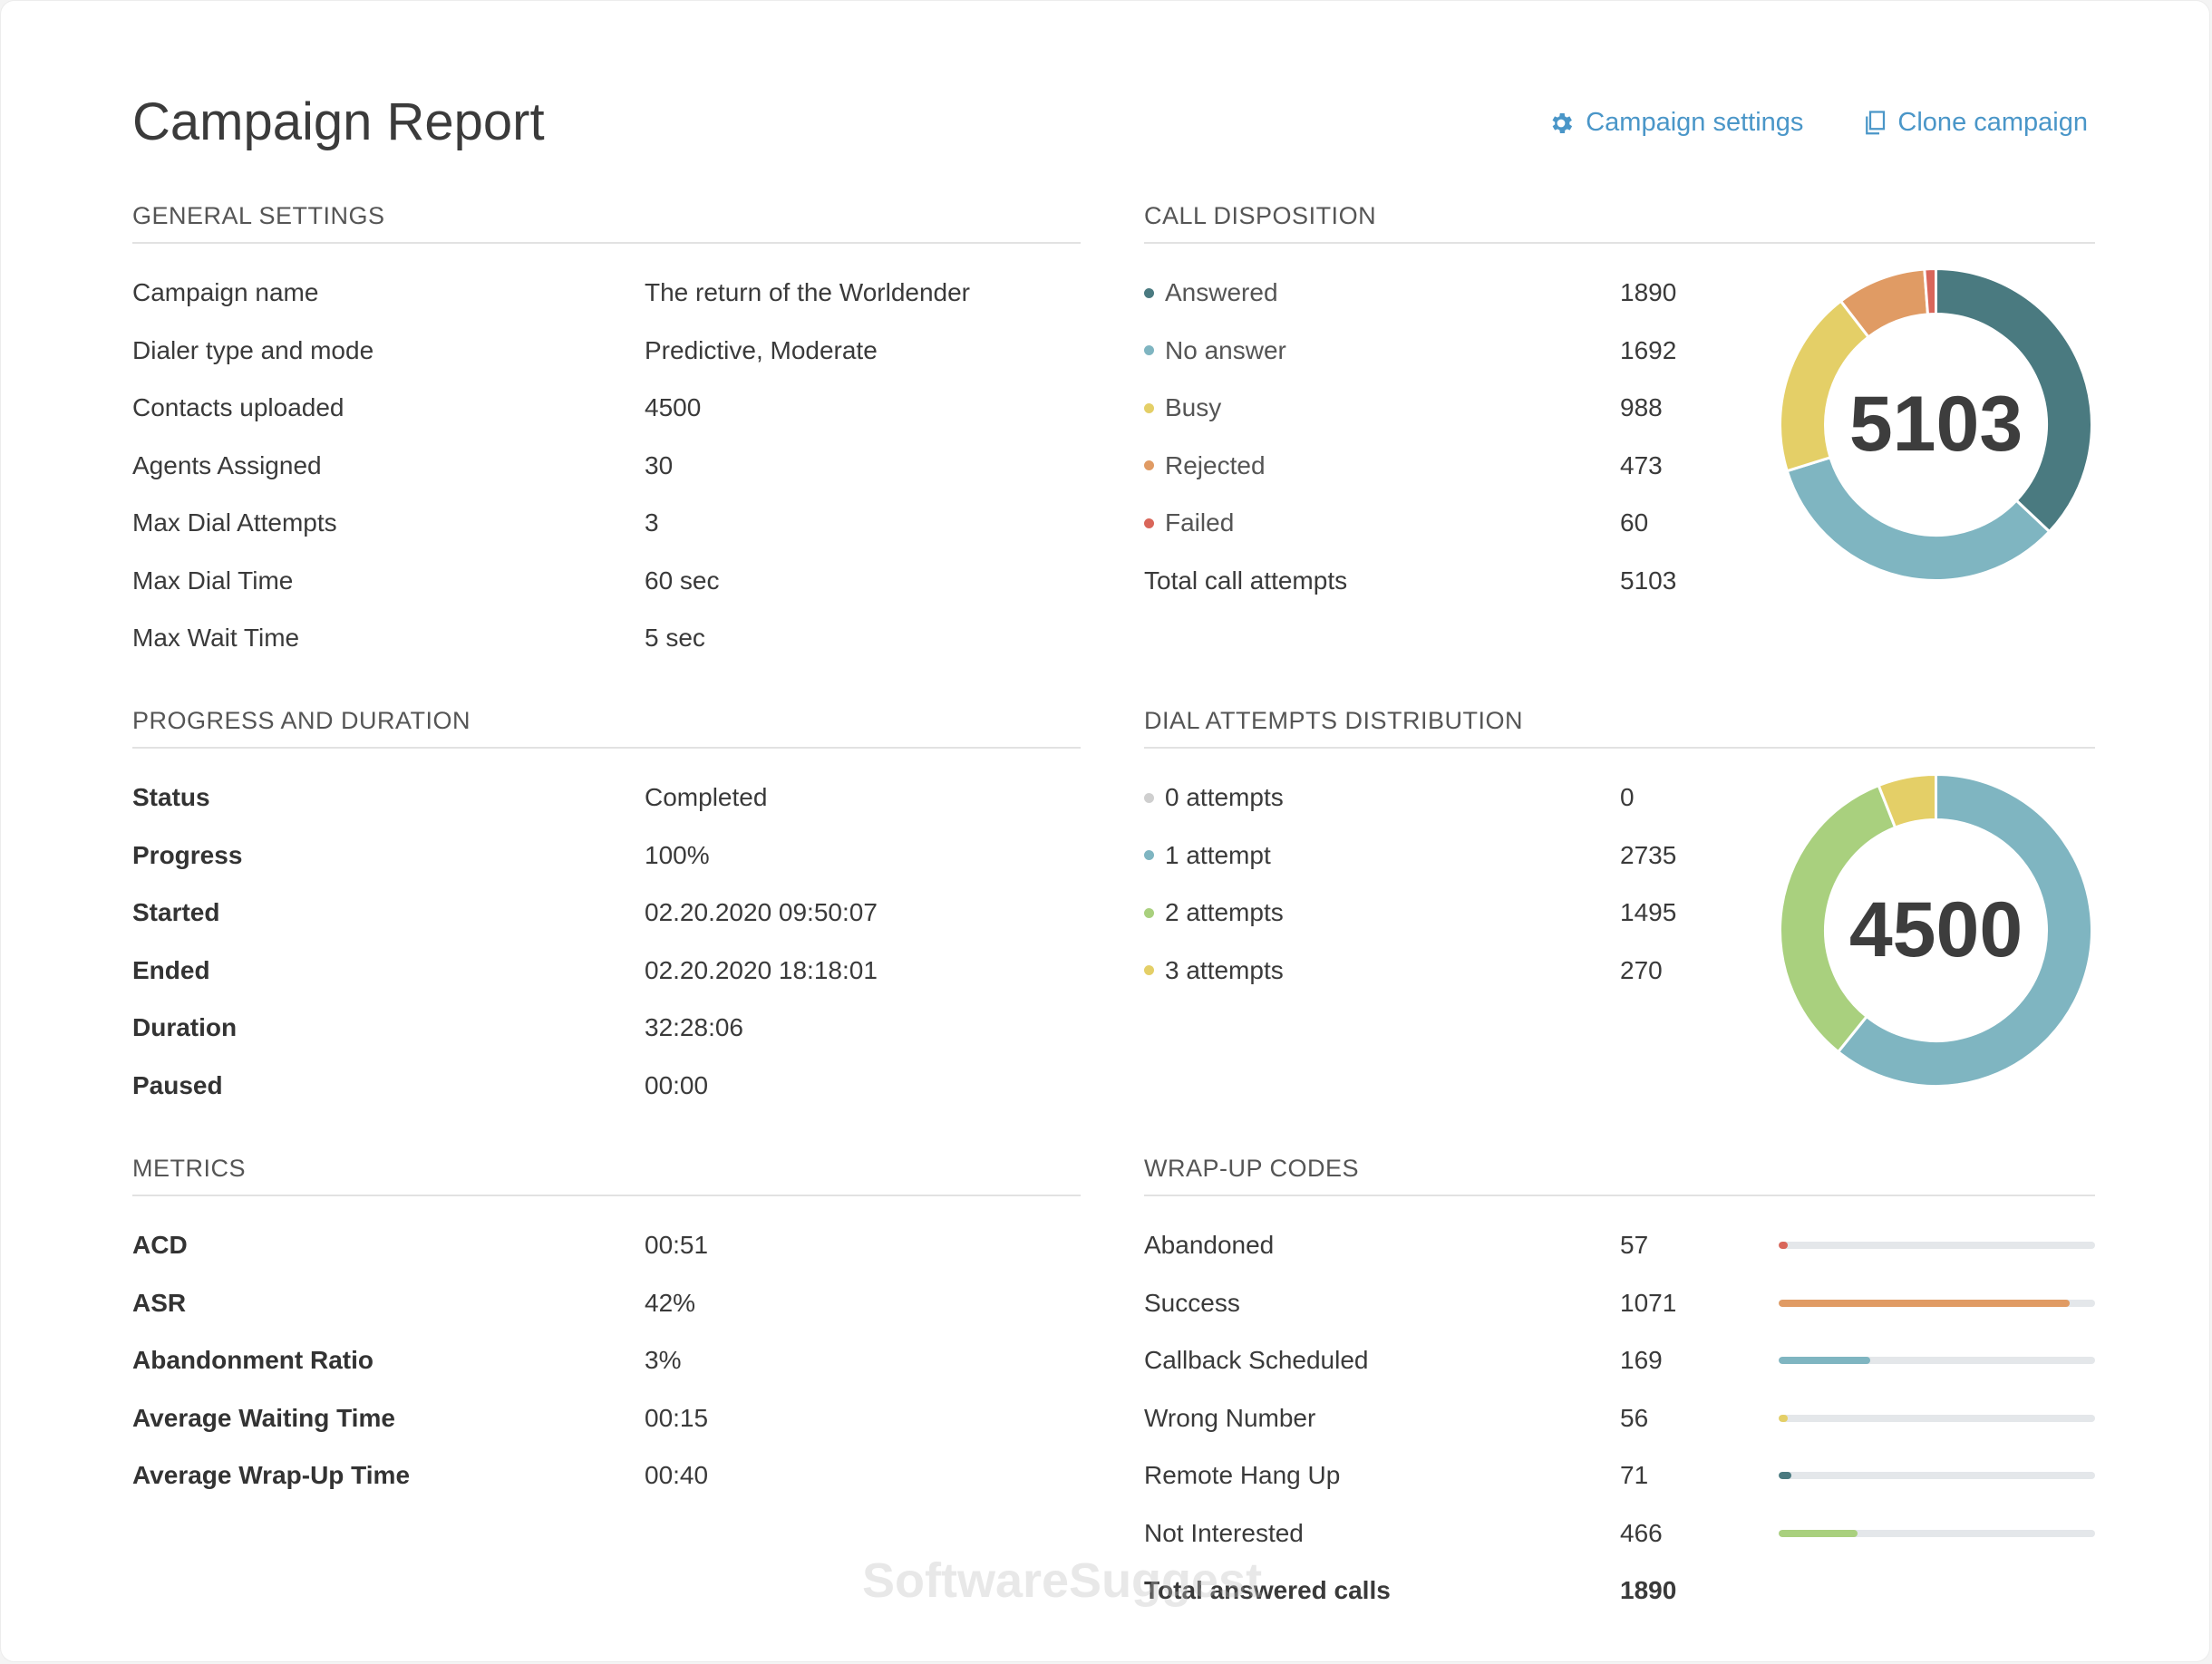 This screenshot has height=1664, width=2212. Describe the element at coordinates (1246, 580) in the screenshot. I see `total-attempts-label: Total call attempts` at that location.